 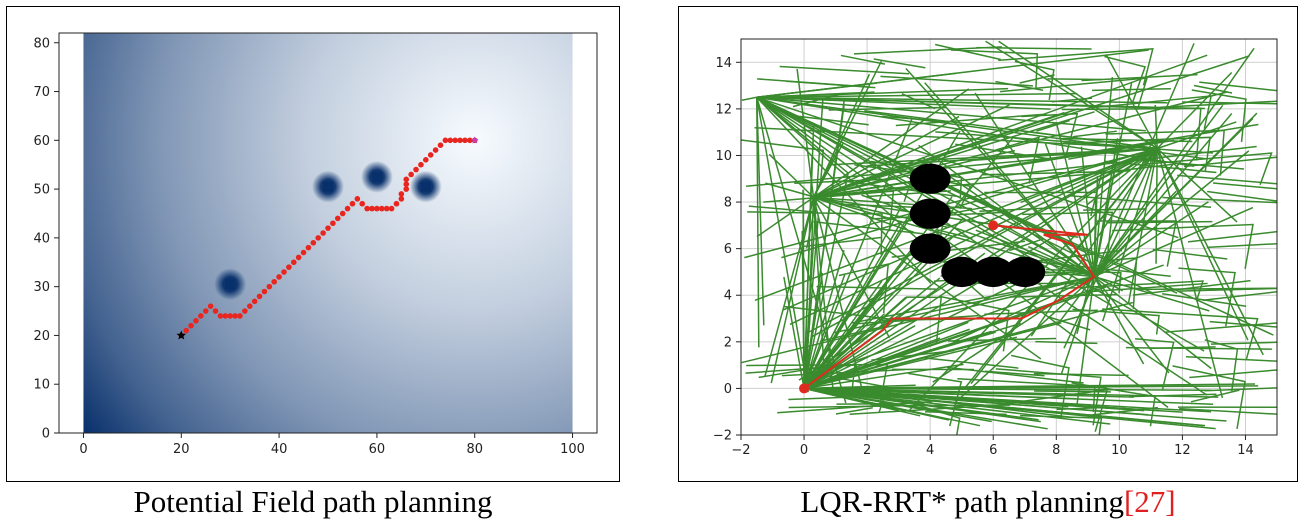 I want to click on y-tick-label: 12, so click(x=723, y=109).